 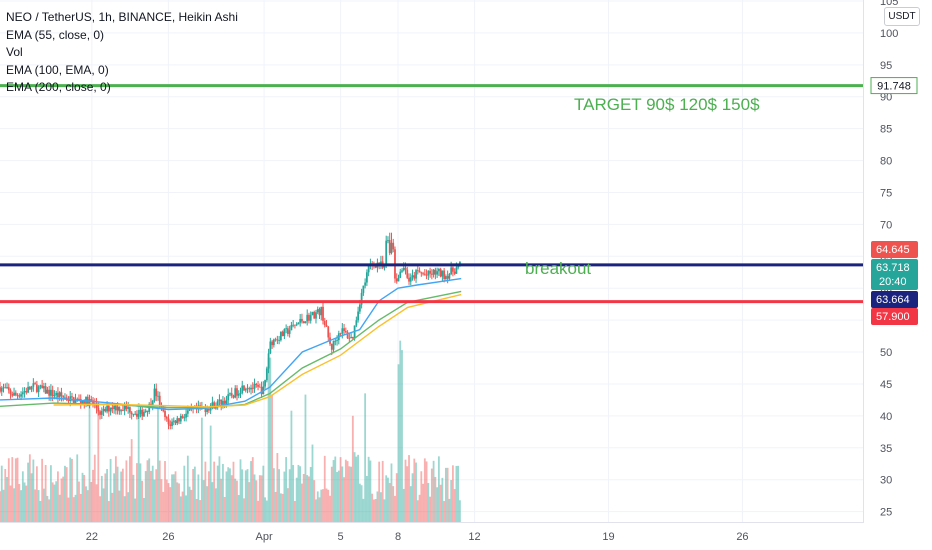 I want to click on price-tick-label: 40, so click(x=886, y=417).